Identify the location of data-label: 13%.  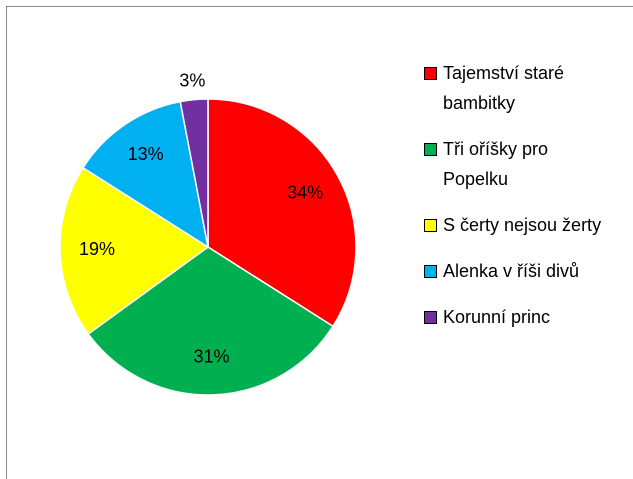
(146, 154).